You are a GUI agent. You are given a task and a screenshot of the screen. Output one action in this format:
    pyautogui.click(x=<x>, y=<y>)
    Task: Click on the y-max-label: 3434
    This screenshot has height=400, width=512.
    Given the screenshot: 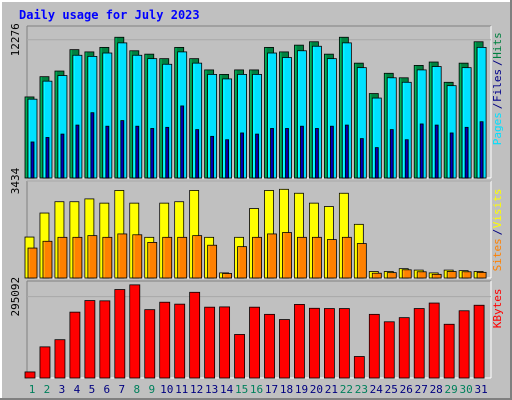 What is the action you would take?
    pyautogui.click(x=15, y=180)
    